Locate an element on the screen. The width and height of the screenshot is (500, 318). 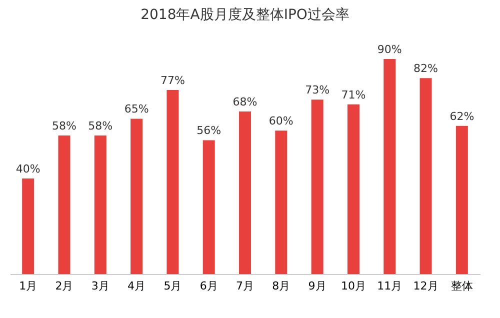
x-tick-label: 4月 is located at coordinates (137, 286).